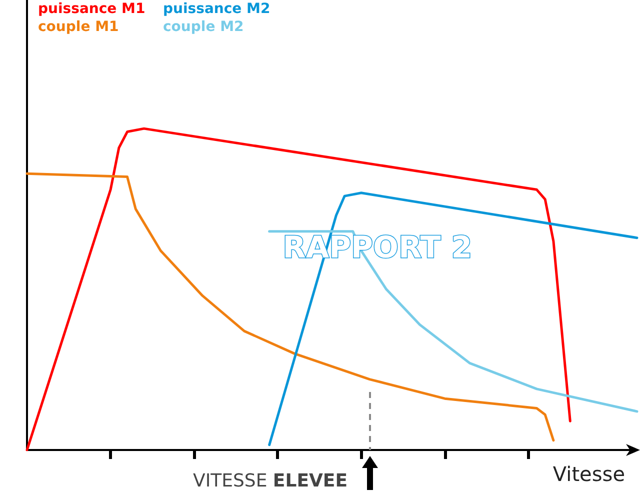 Image resolution: width=640 pixels, height=500 pixels. Describe the element at coordinates (588, 474) in the screenshot. I see `x-axis-title: Vitesse` at that location.